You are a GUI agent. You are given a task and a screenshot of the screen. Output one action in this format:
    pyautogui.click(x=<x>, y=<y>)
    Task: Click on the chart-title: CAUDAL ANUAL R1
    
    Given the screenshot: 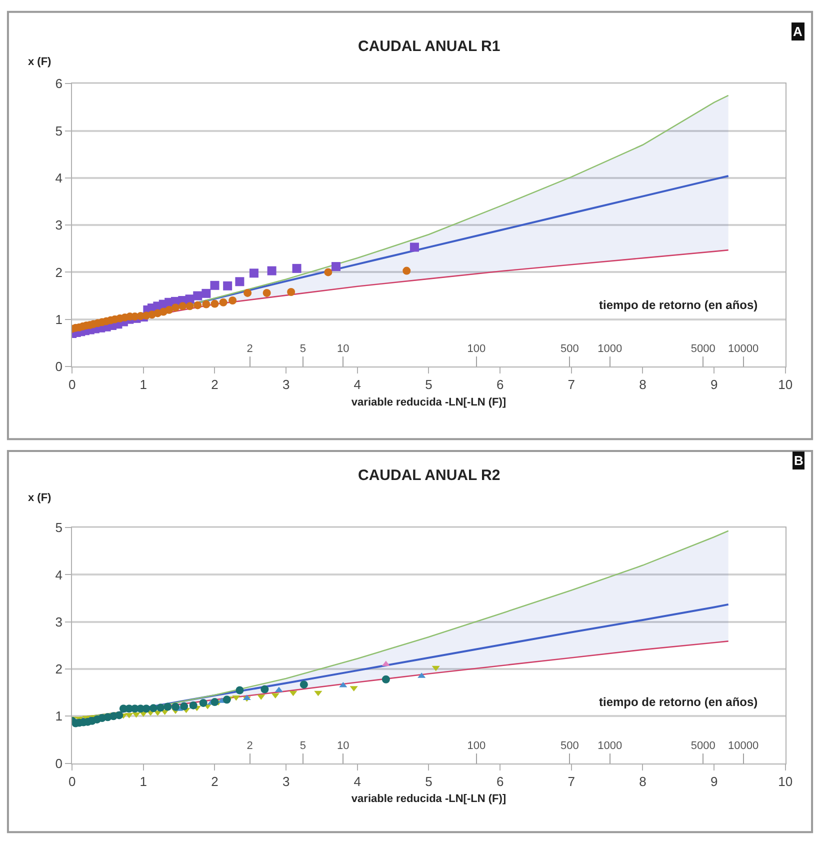 What is the action you would take?
    pyautogui.click(x=429, y=46)
    